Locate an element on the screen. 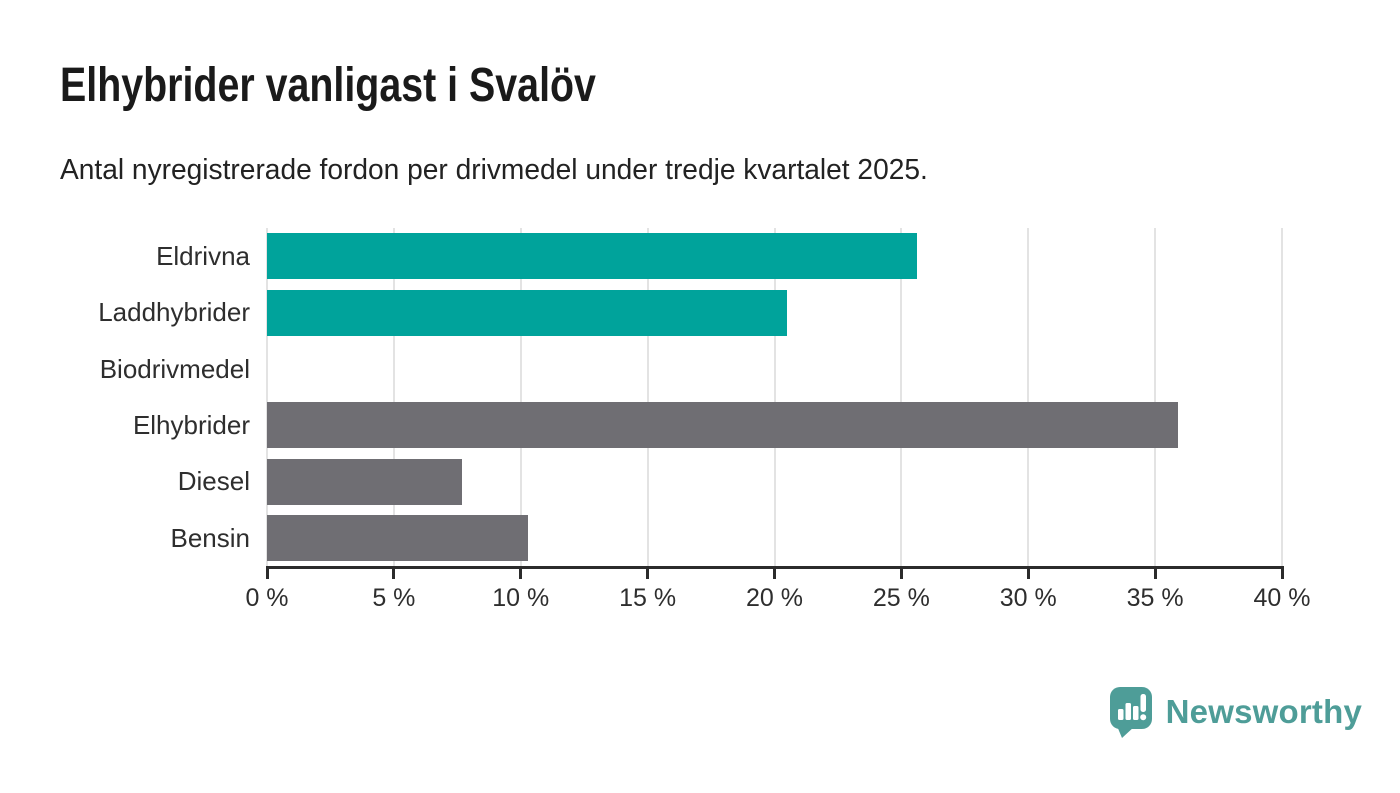  bar-laddhybrider is located at coordinates (527, 312).